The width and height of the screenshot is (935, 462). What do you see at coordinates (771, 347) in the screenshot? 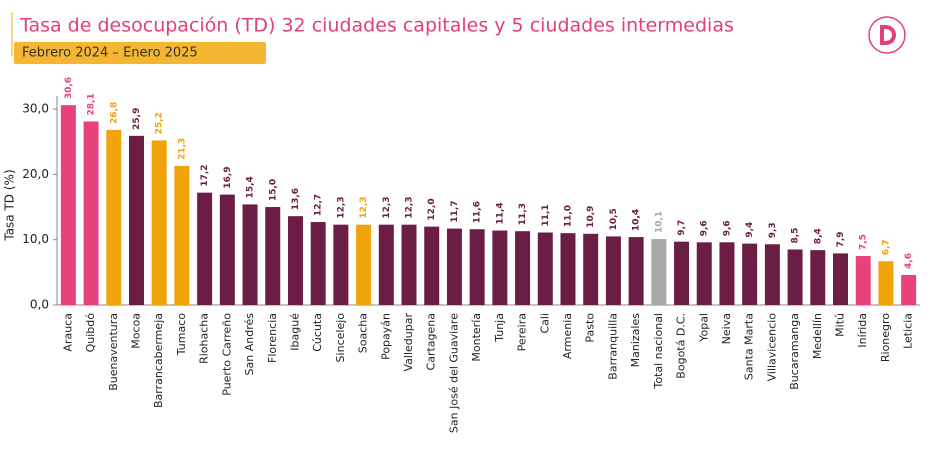
I see `x-tick-label: Villavicencio` at bounding box center [771, 347].